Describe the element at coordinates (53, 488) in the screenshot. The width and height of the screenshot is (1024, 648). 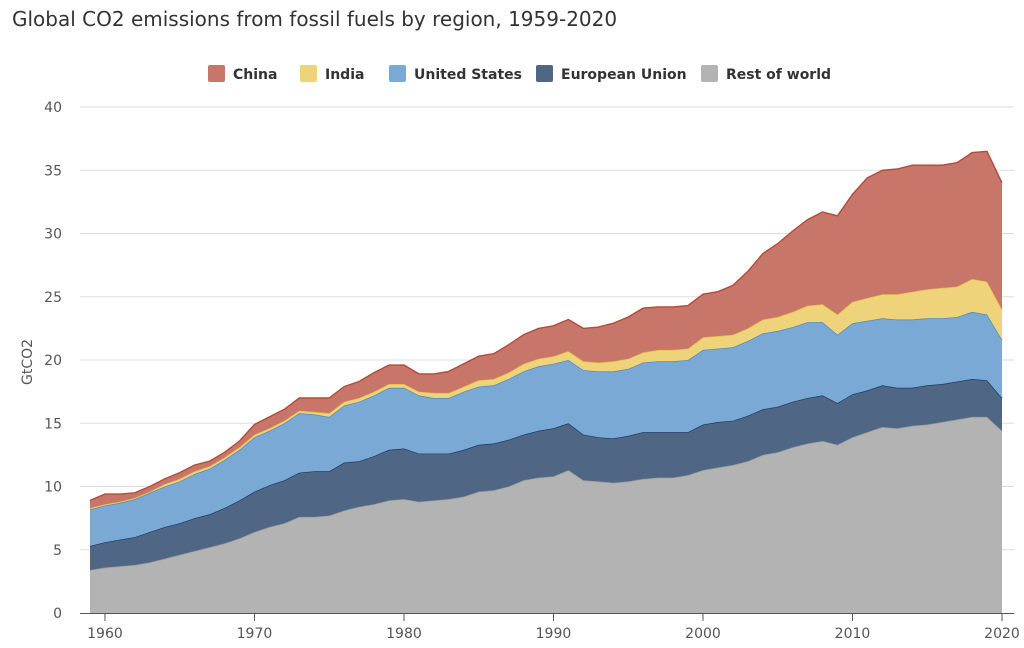
I see `y-tick-label: 10` at that location.